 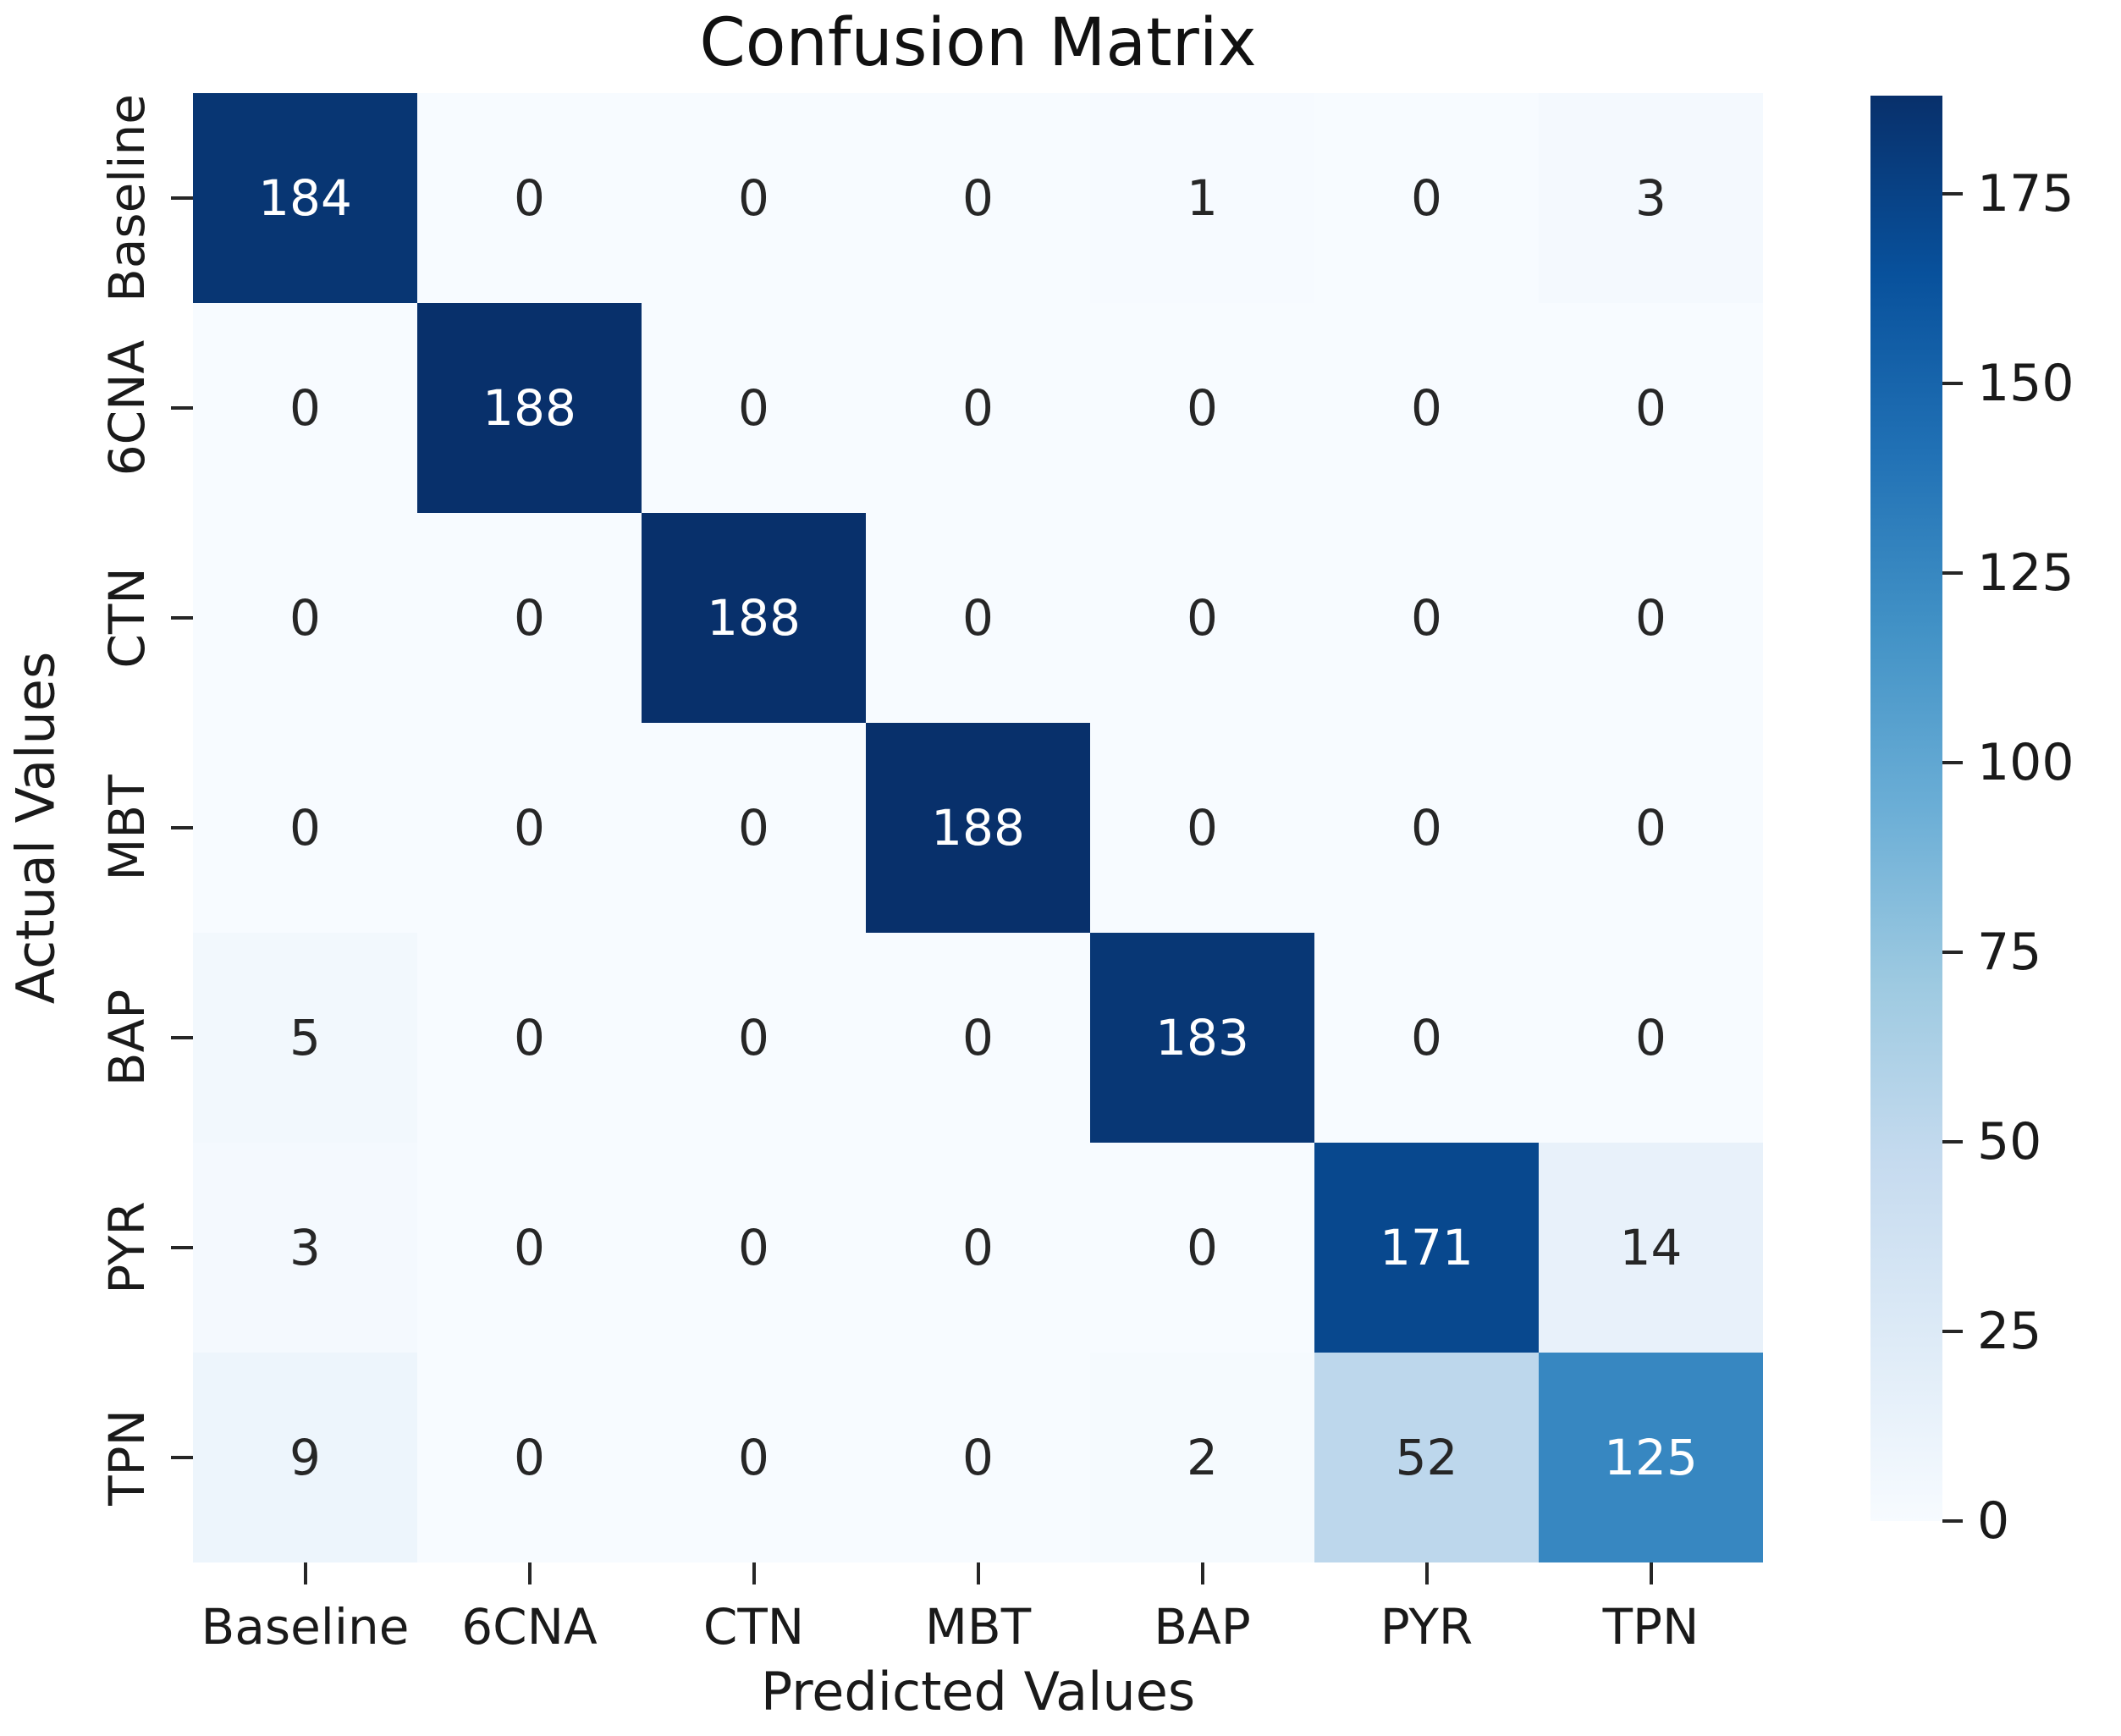 I want to click on heatmap-cell: 125, so click(x=1651, y=1457).